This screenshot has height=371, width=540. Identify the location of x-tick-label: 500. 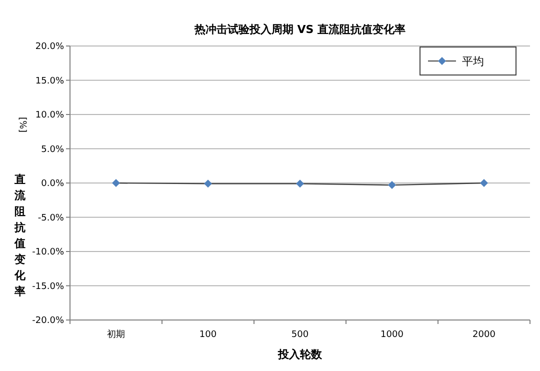
(300, 335).